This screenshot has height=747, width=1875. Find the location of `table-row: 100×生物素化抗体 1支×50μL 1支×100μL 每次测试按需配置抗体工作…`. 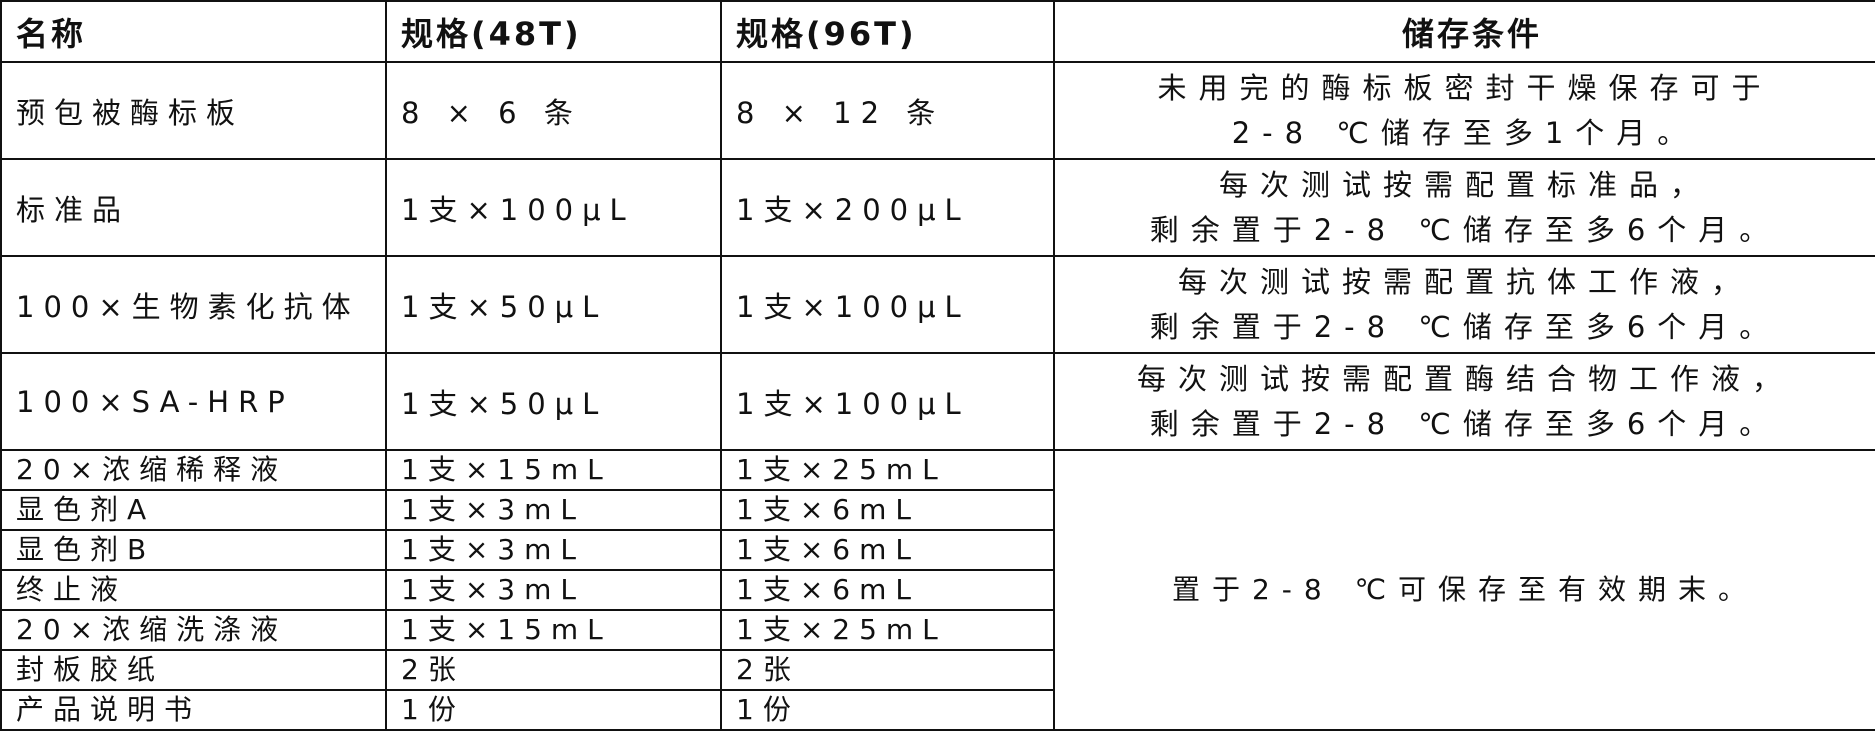

table-row: 100×生物素化抗体 1支×50μL 1支×100μL 每次测试按需配置抗体工作… is located at coordinates (937, 304).